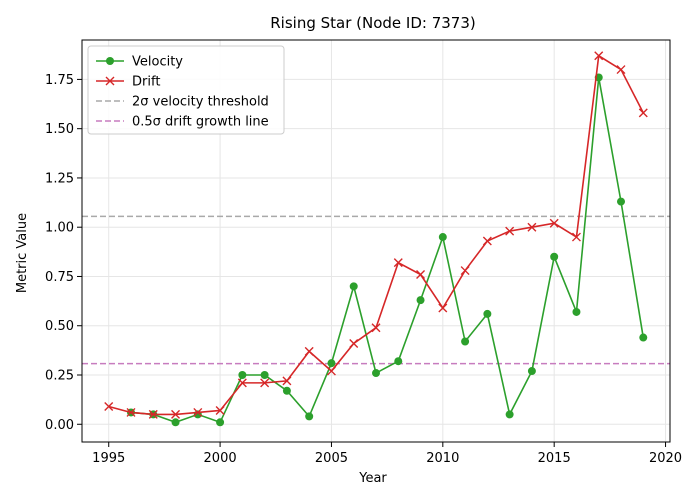 The image size is (700, 500). Describe the element at coordinates (442, 458) in the screenshot. I see `x-tick-label: 2010` at that location.